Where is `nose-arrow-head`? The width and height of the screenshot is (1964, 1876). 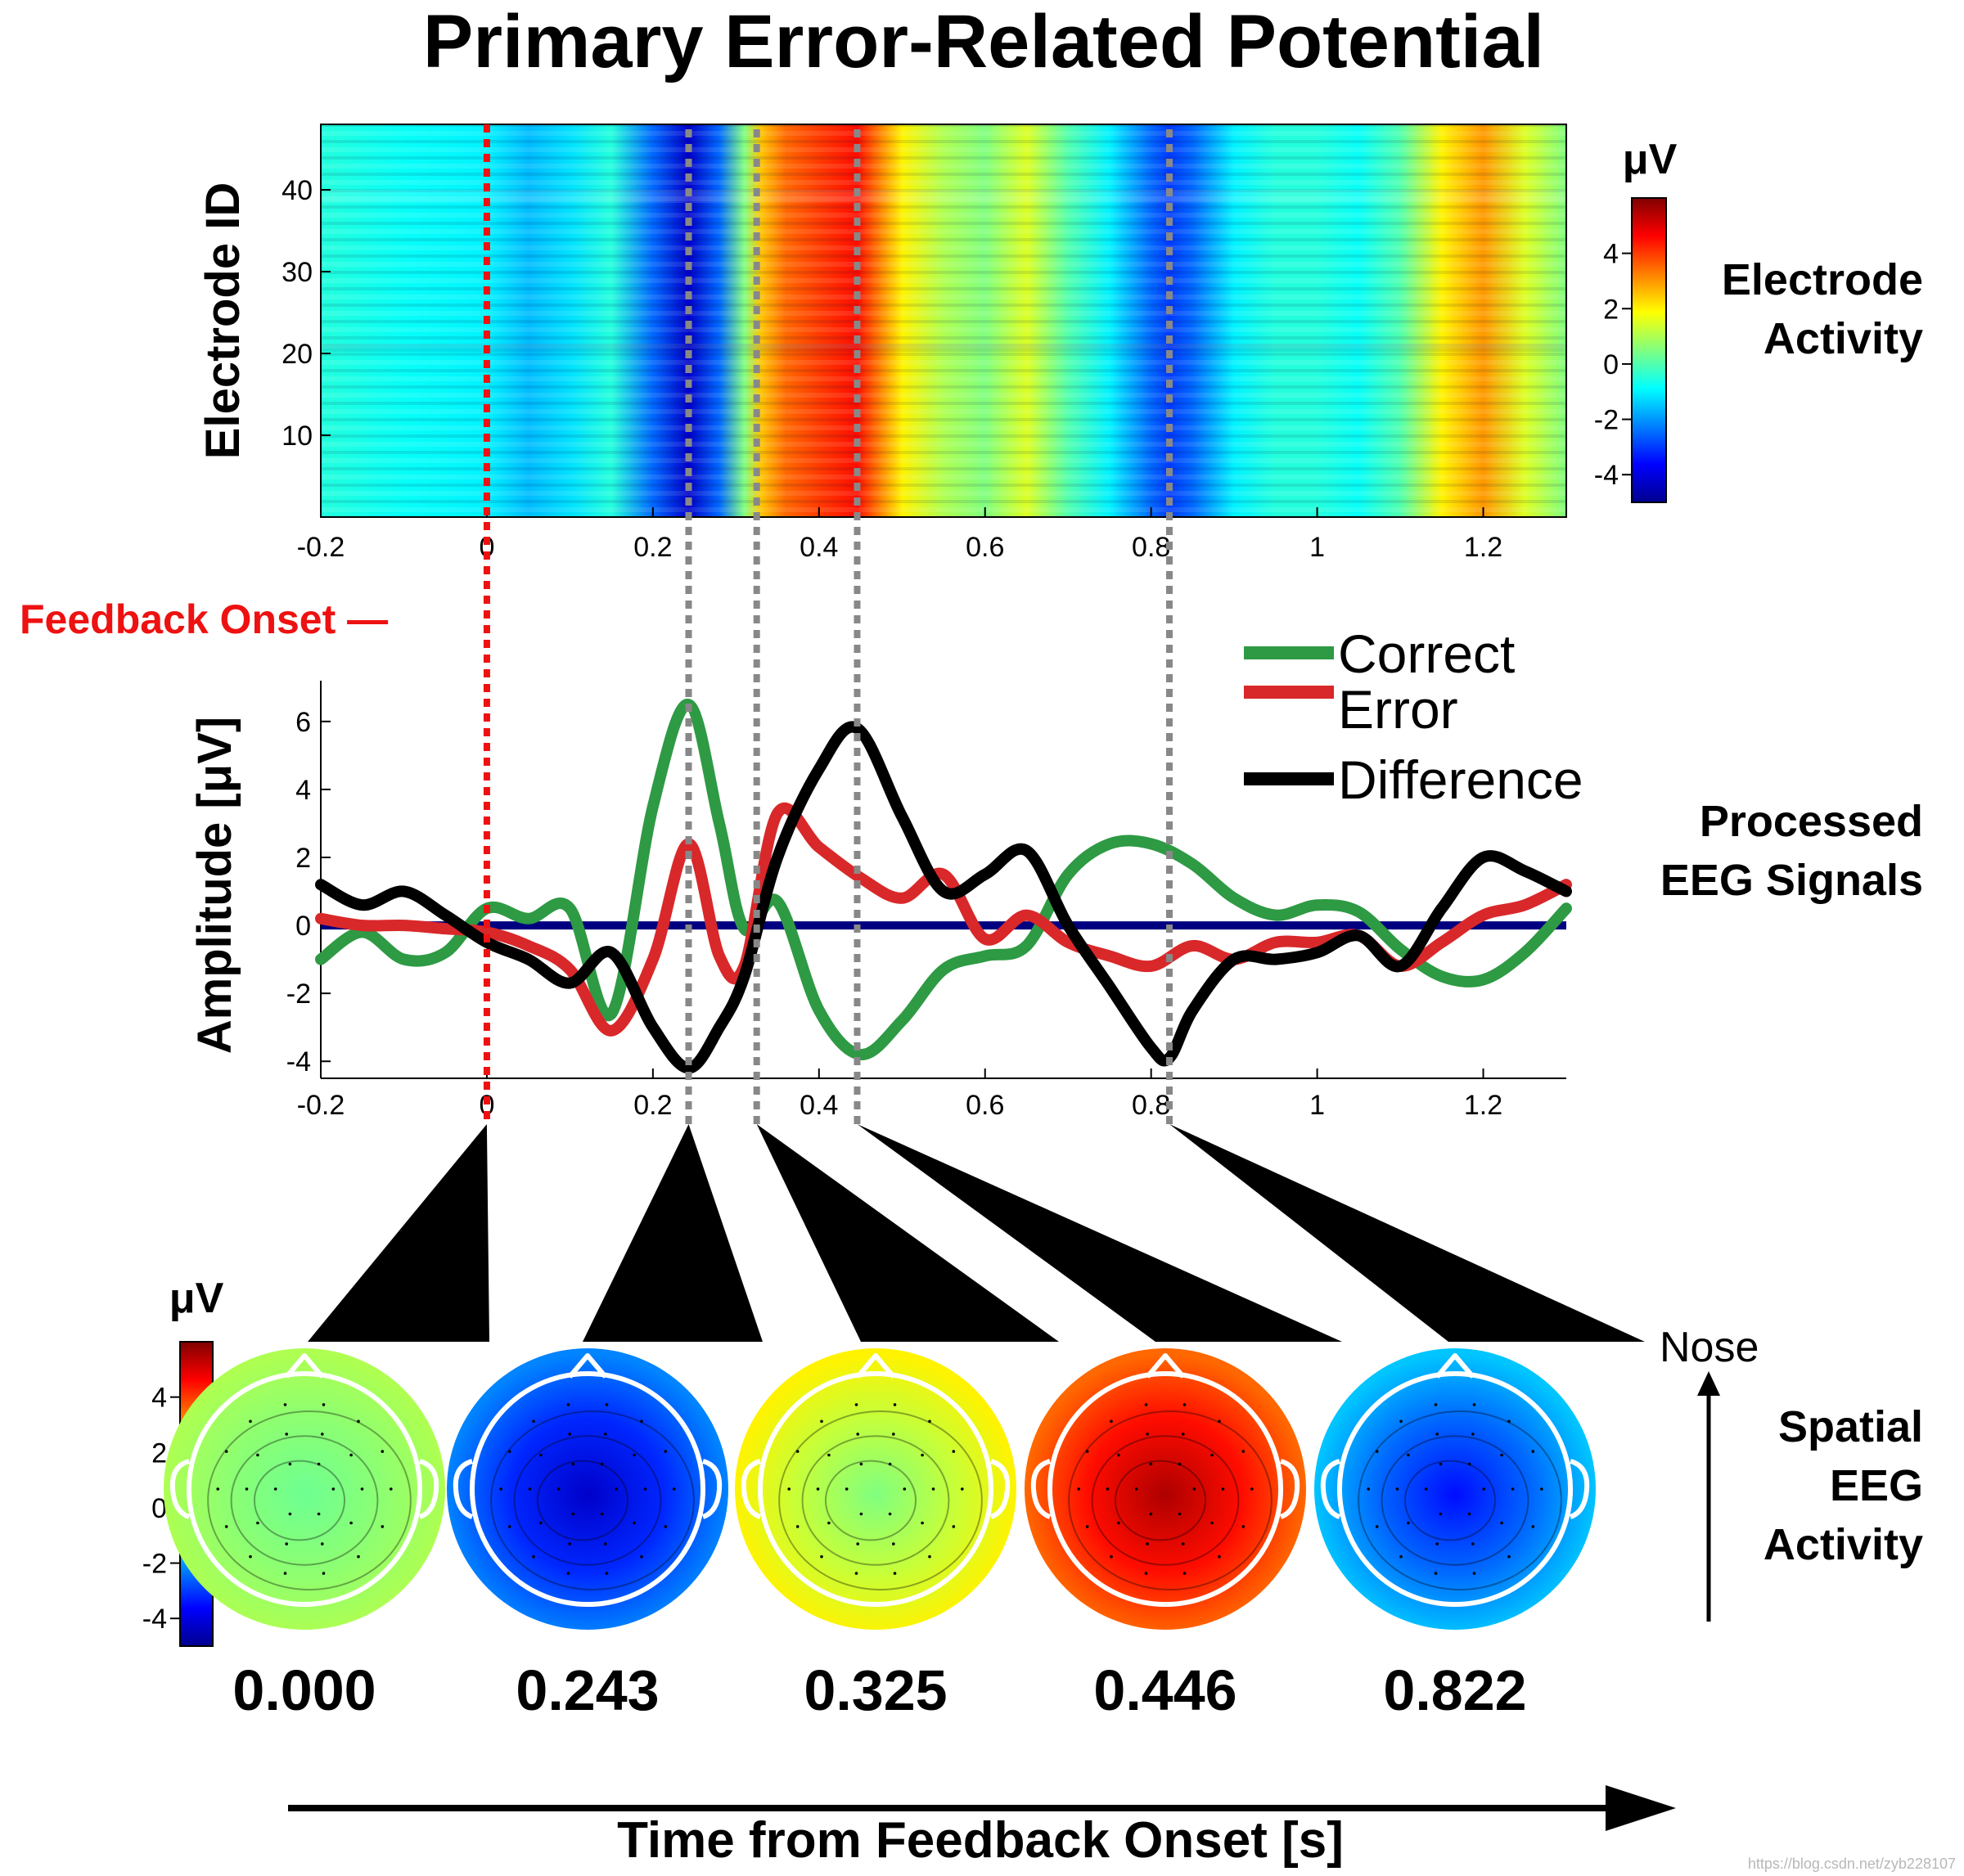 nose-arrow-head is located at coordinates (1709, 1384).